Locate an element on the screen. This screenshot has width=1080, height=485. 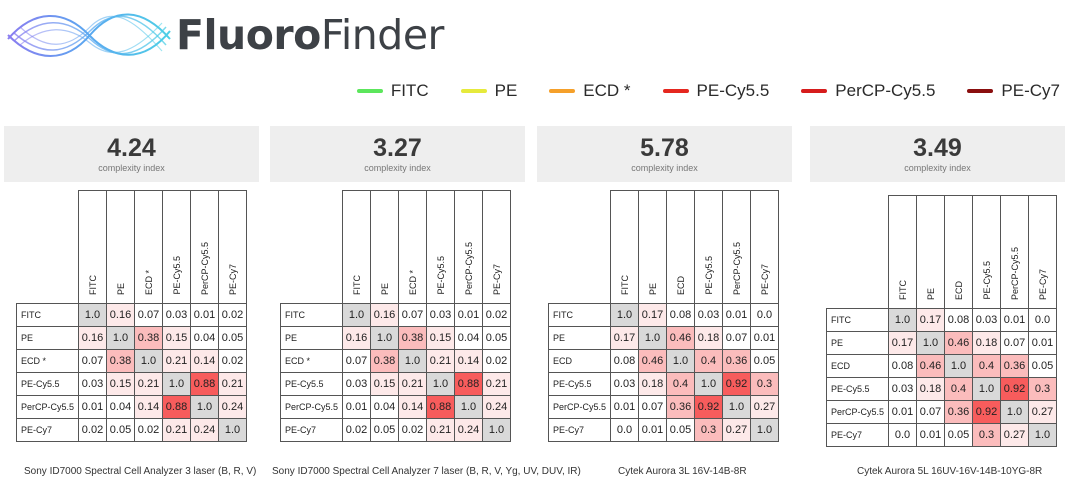
matrix-row: ECD 0.08 0.46 1.0 0.4 0.36 0.05 is located at coordinates (663, 361).